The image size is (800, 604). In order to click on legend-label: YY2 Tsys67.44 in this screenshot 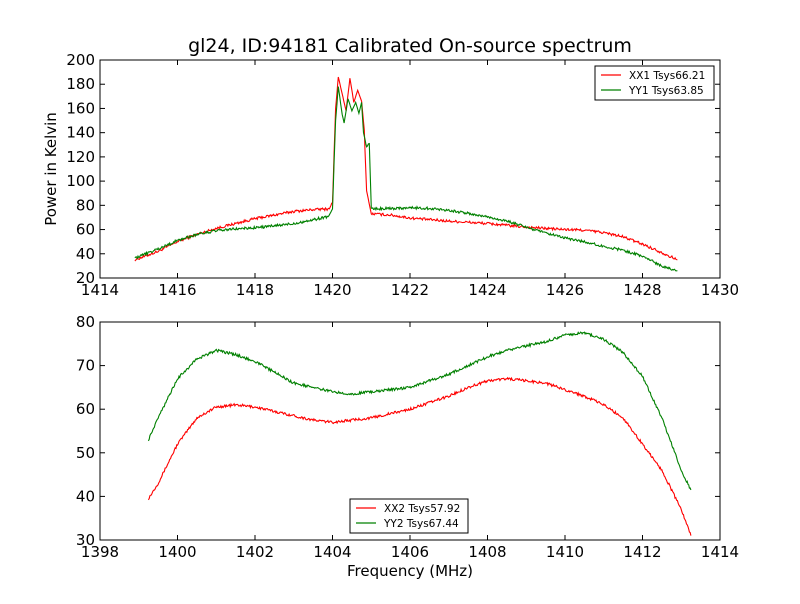, I will do `click(421, 524)`.